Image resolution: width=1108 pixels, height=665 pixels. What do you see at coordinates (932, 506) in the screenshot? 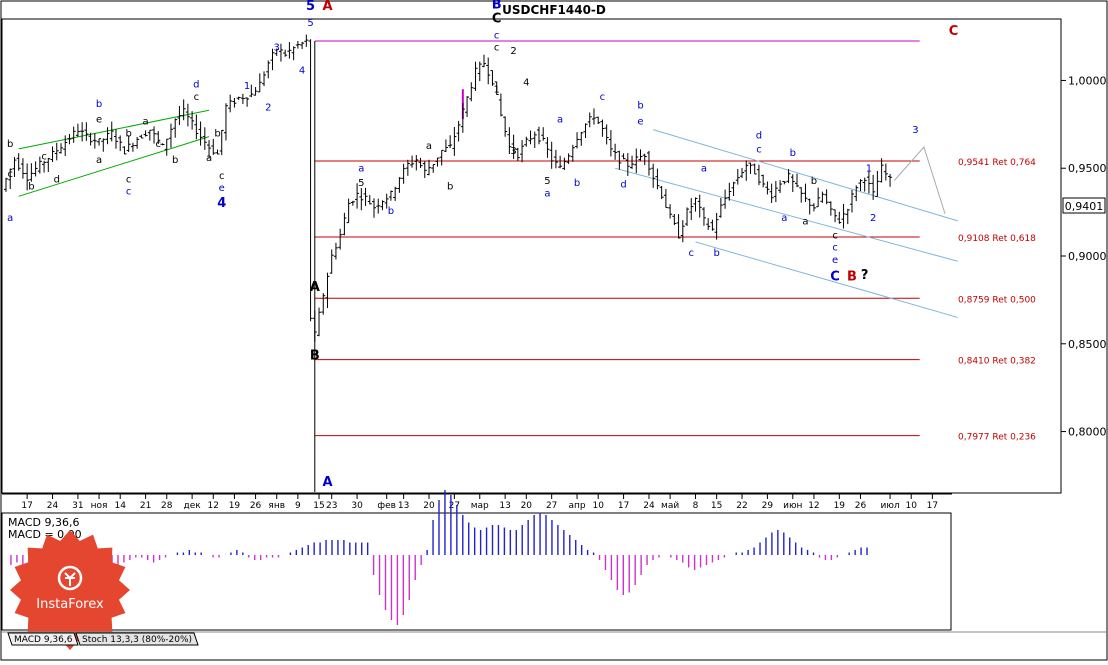
I see `x-tick-label: 17` at bounding box center [932, 506].